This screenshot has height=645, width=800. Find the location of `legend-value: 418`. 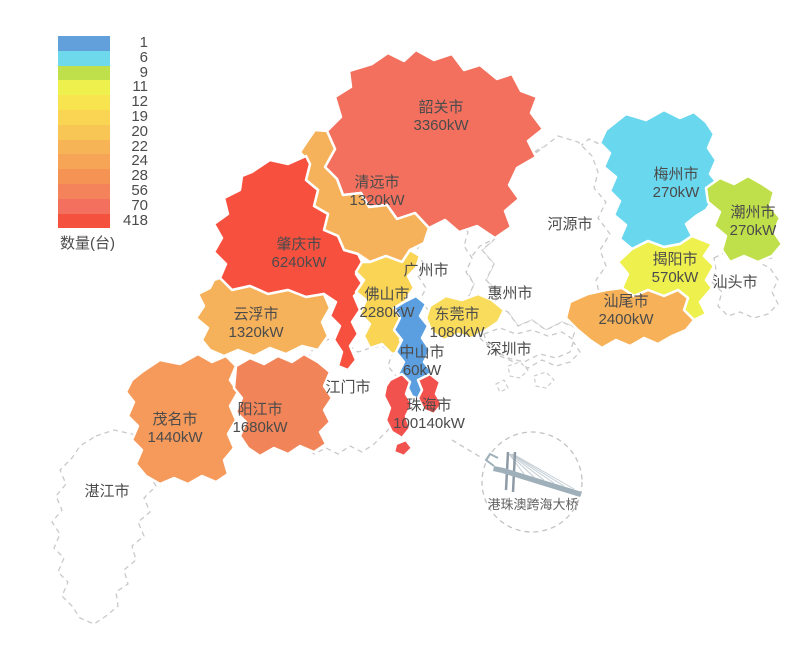

legend-value: 418 is located at coordinates (135, 220).